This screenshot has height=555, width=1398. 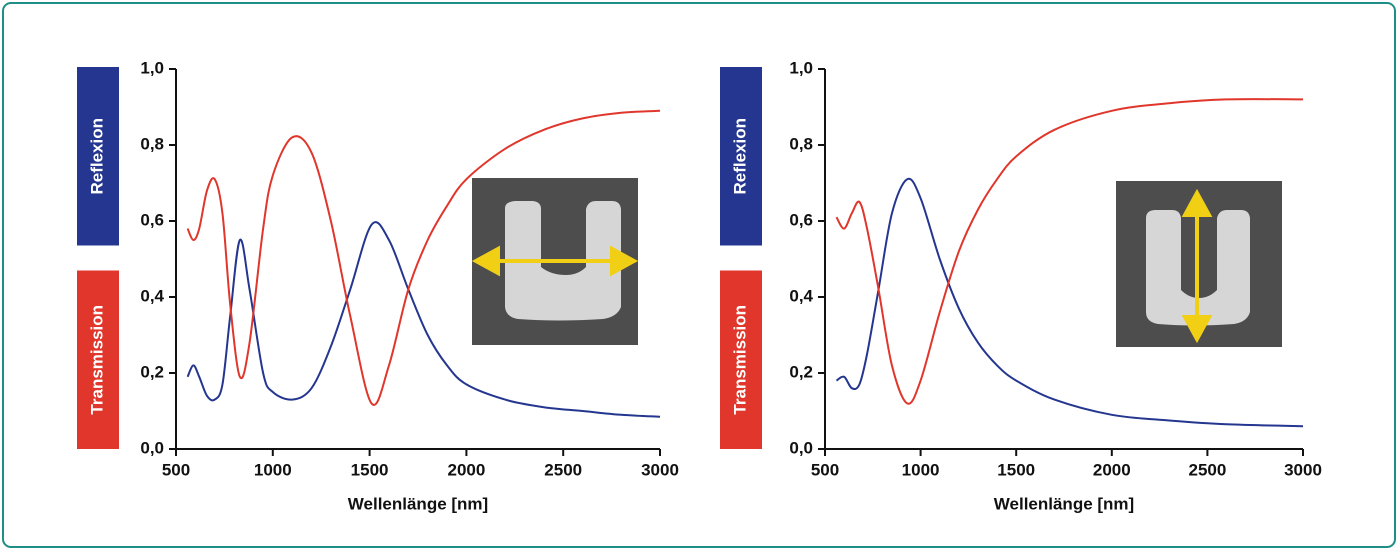 I want to click on series-line, so click(x=423, y=319).